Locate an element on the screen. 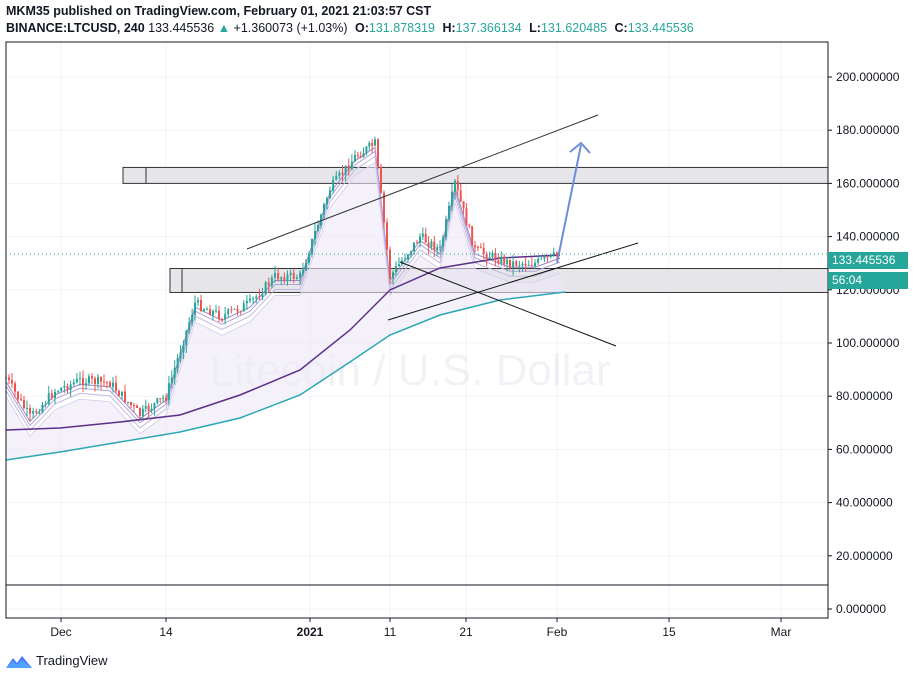 This screenshot has width=914, height=682. brand-name: TradingView is located at coordinates (72, 660).